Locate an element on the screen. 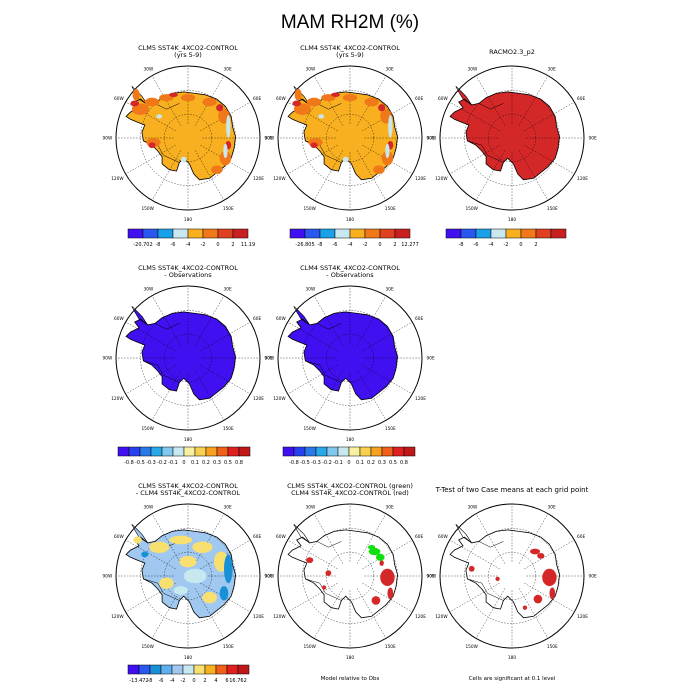 The image size is (700, 700). continent-p5 is located at coordinates (343, 355).